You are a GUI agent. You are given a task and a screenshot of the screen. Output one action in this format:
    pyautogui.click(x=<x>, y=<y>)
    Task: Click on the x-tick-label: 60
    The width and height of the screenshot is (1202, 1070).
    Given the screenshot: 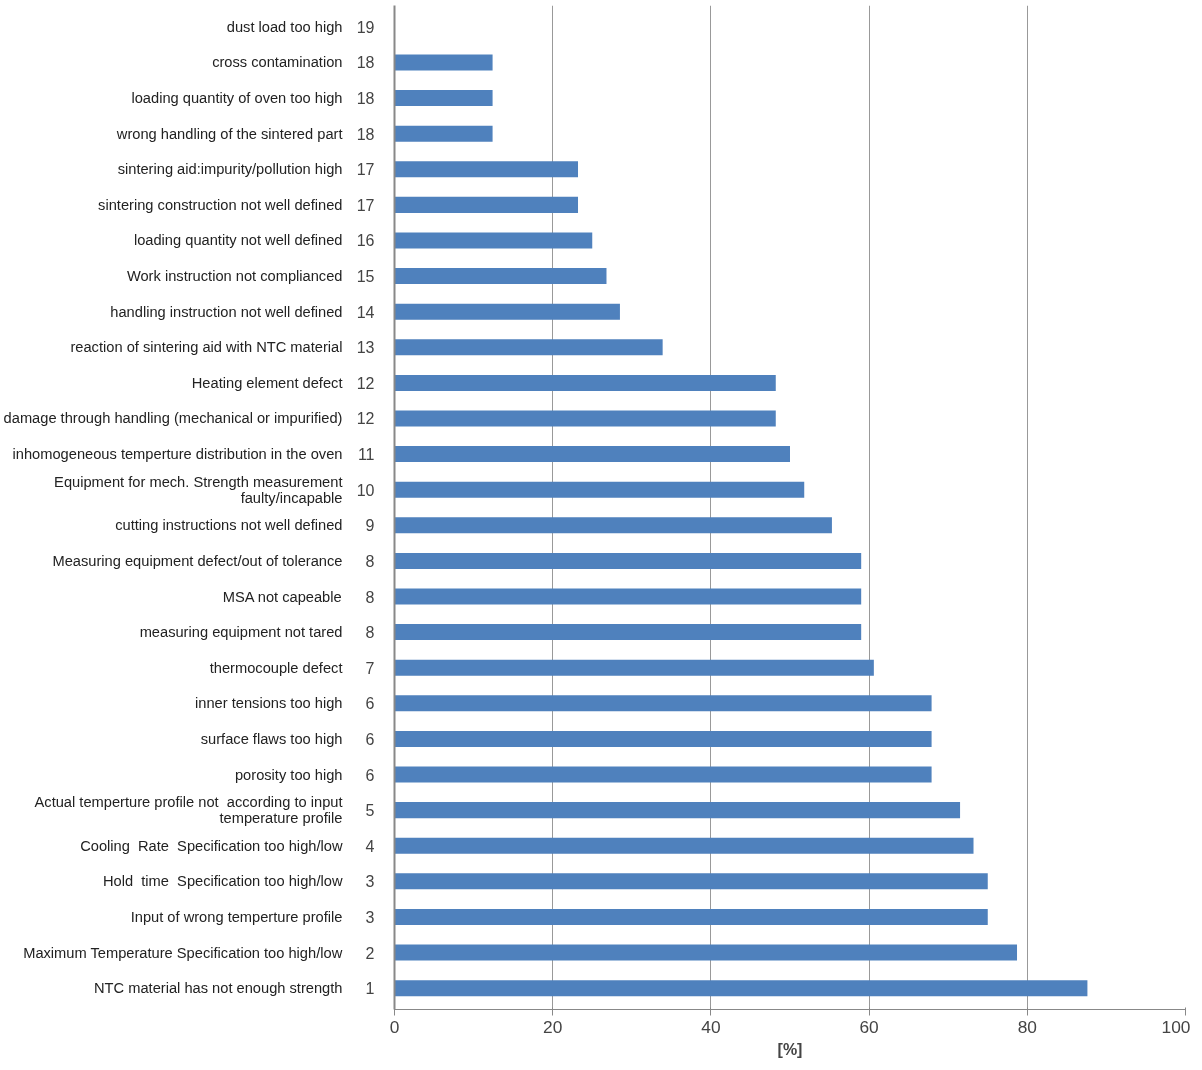 What is the action you would take?
    pyautogui.click(x=869, y=1026)
    